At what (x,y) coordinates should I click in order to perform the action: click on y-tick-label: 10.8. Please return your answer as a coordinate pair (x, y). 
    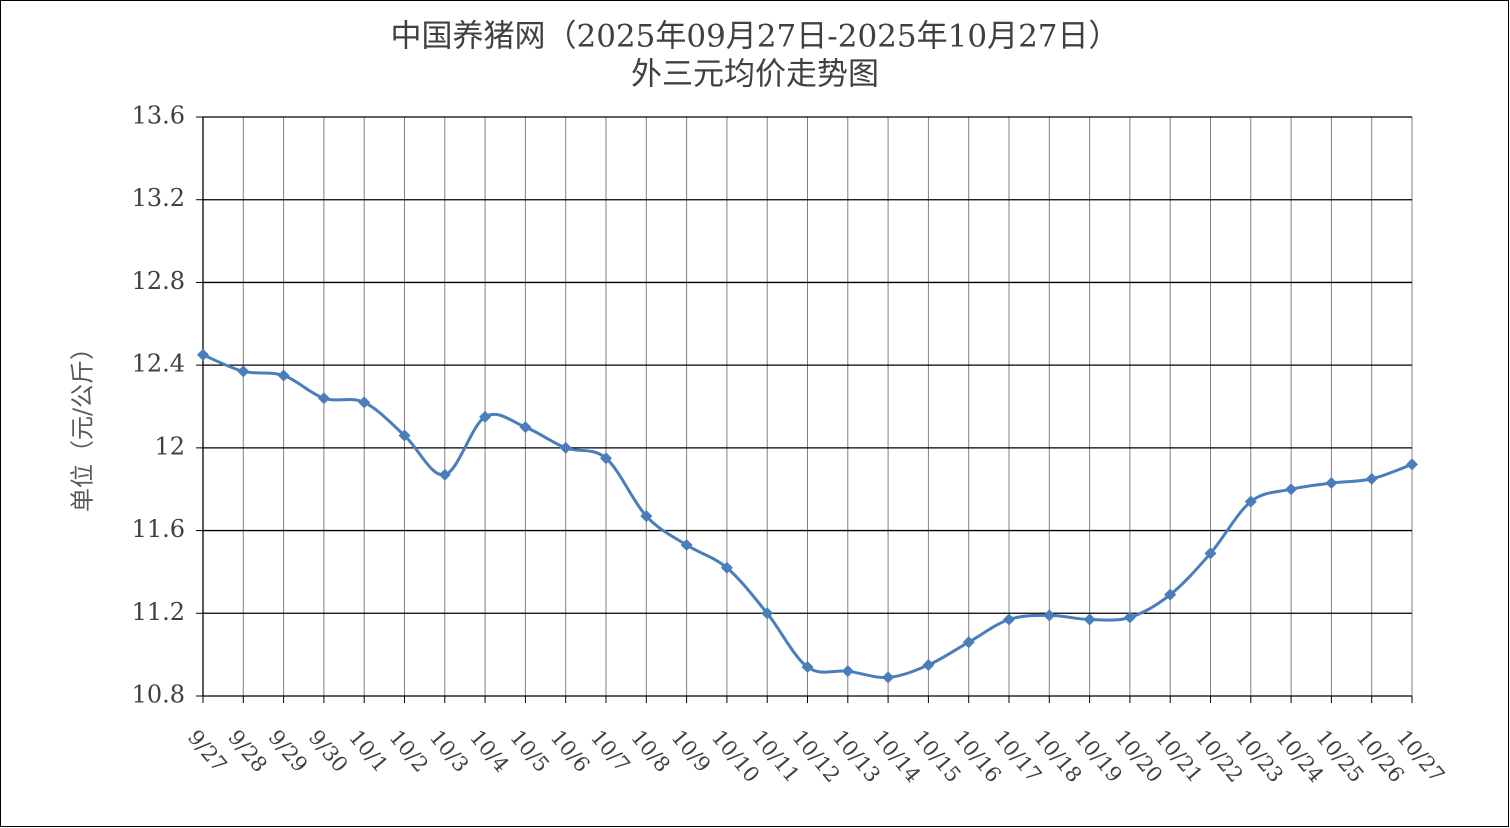
    Looking at the image, I should click on (158, 695).